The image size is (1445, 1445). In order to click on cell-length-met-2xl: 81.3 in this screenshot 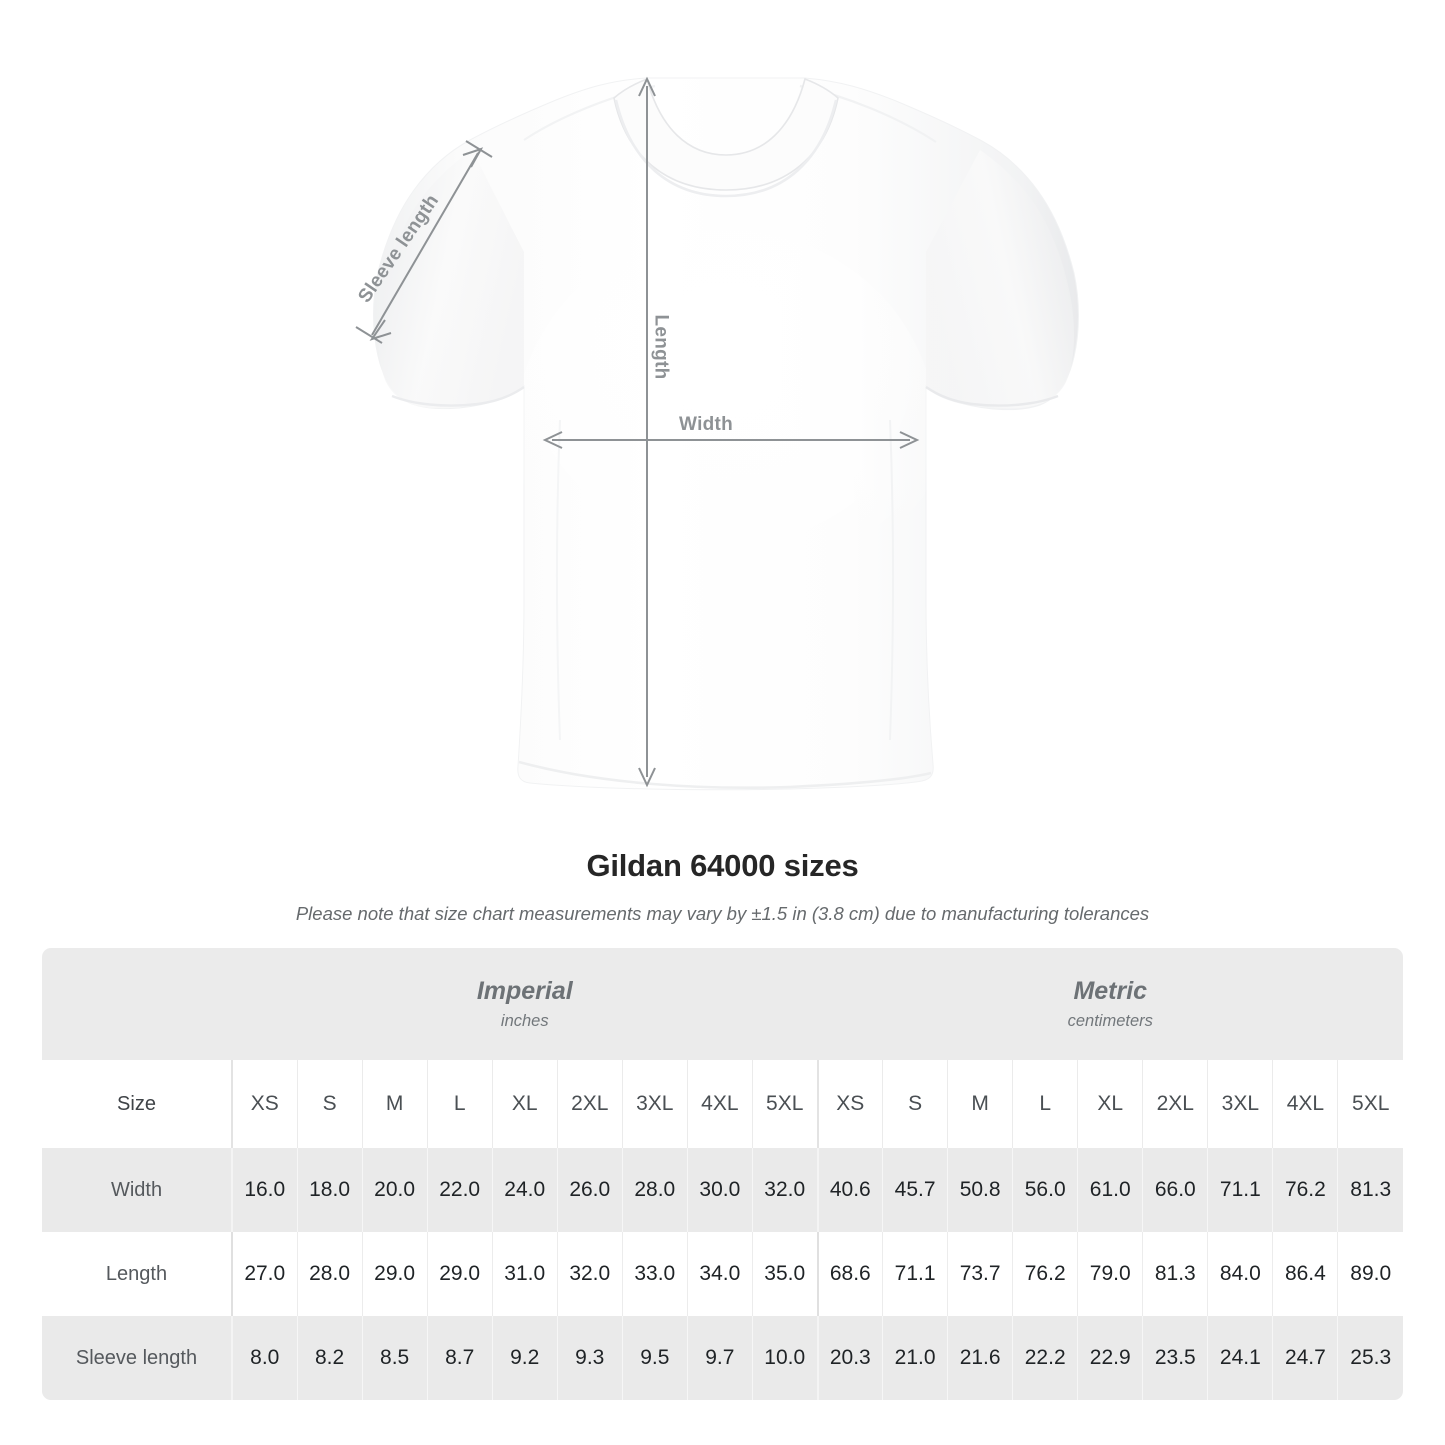, I will do `click(1175, 1274)`.